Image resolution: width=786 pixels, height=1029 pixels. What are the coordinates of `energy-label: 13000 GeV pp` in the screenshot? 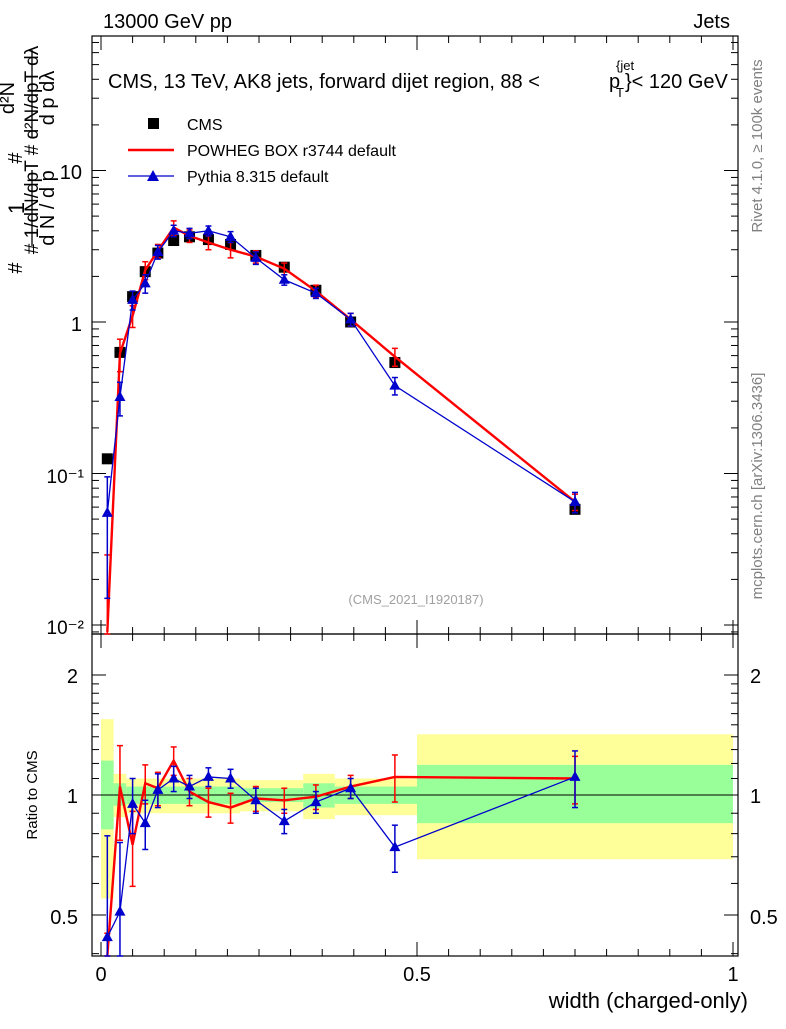 It's located at (167, 22).